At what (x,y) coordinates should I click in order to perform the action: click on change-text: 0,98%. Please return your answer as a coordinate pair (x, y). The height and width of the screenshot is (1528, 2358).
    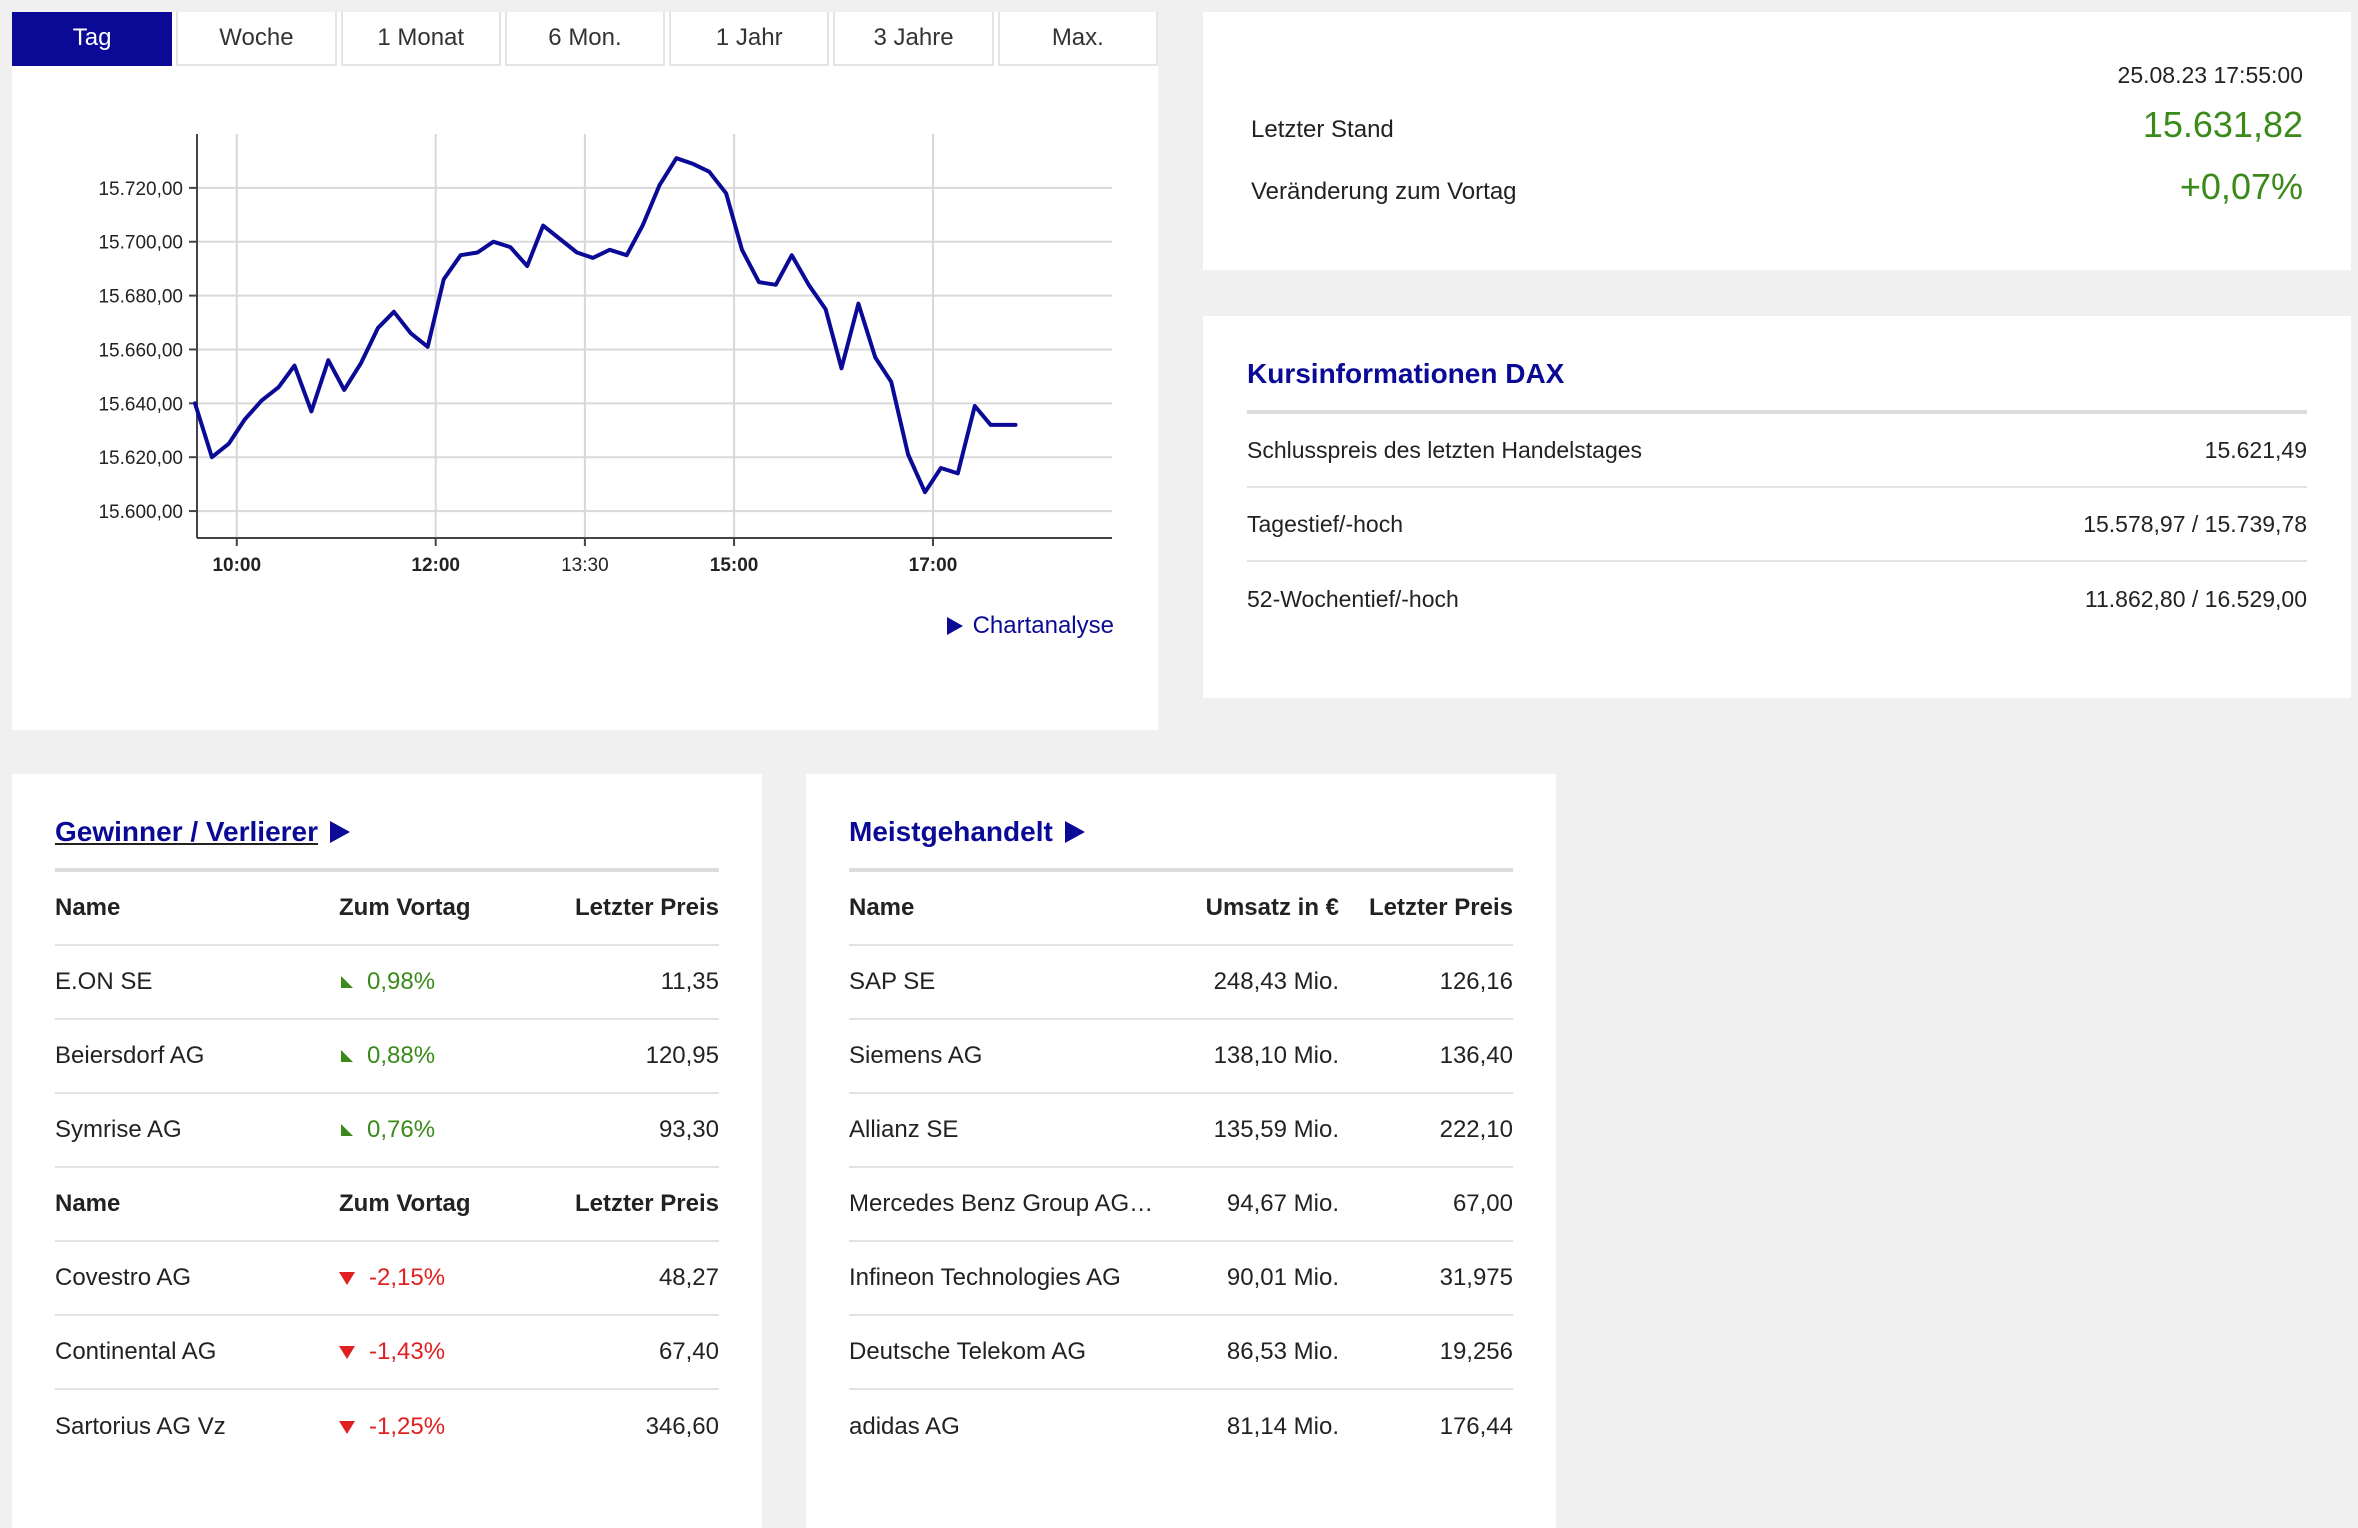
    Looking at the image, I should click on (401, 981).